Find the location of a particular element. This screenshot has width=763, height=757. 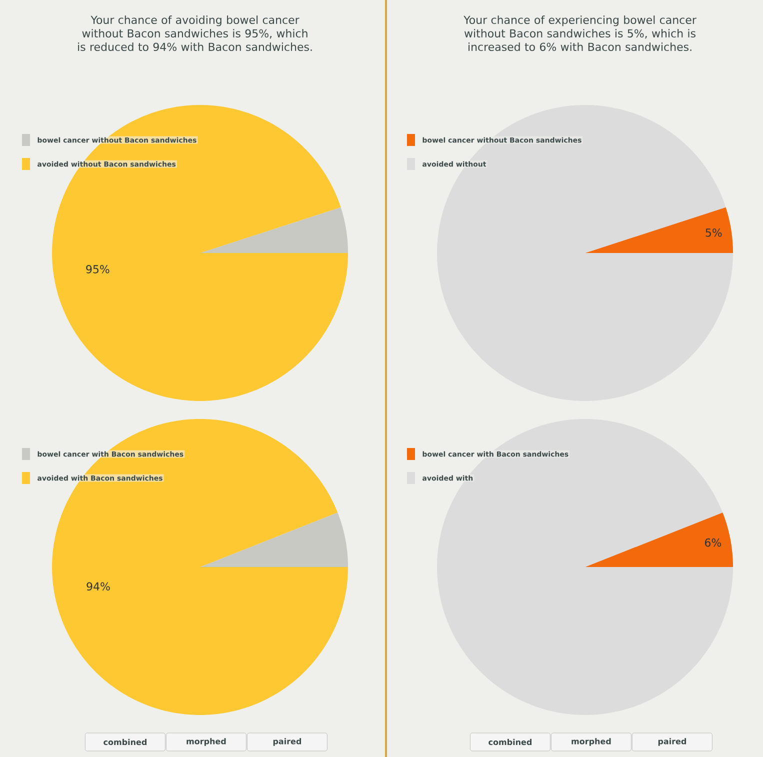

chart-title: Your chance of experiencing bowel cancer without Bacon sandwiches is 5%, which is increased to 6% with Bacon sandwiches. is located at coordinates (580, 34).